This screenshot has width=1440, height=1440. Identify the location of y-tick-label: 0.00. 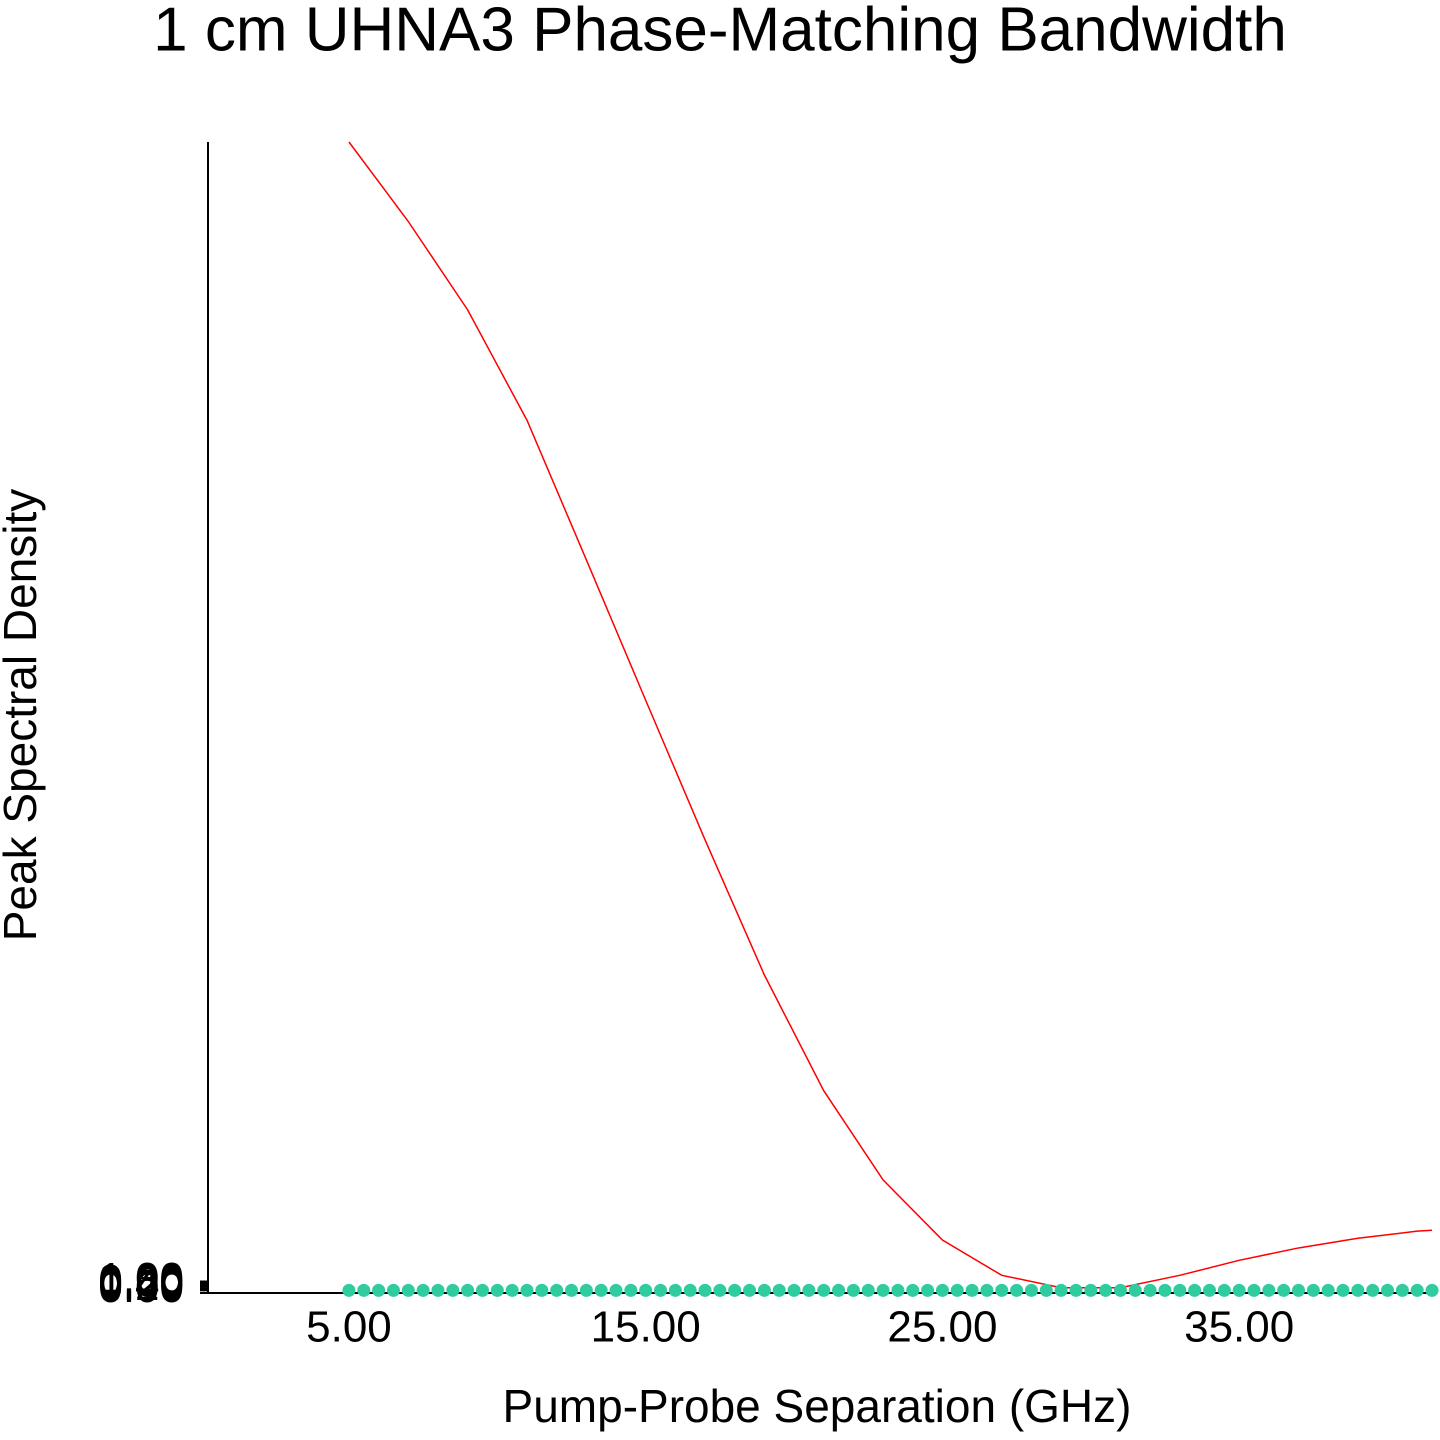
(141, 1287).